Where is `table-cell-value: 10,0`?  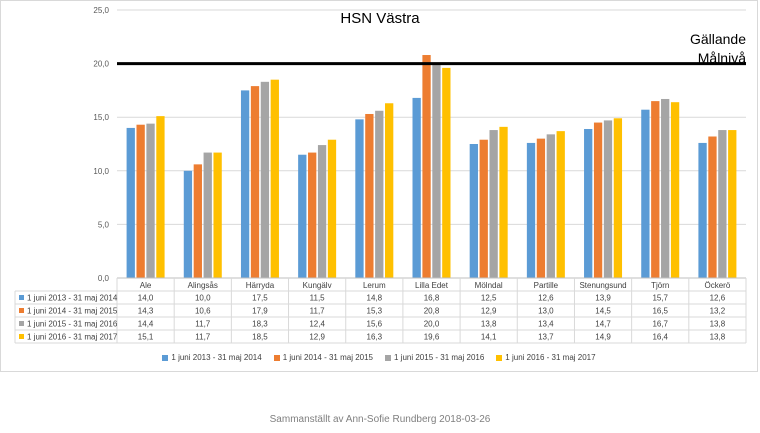
table-cell-value: 10,0 is located at coordinates (203, 298).